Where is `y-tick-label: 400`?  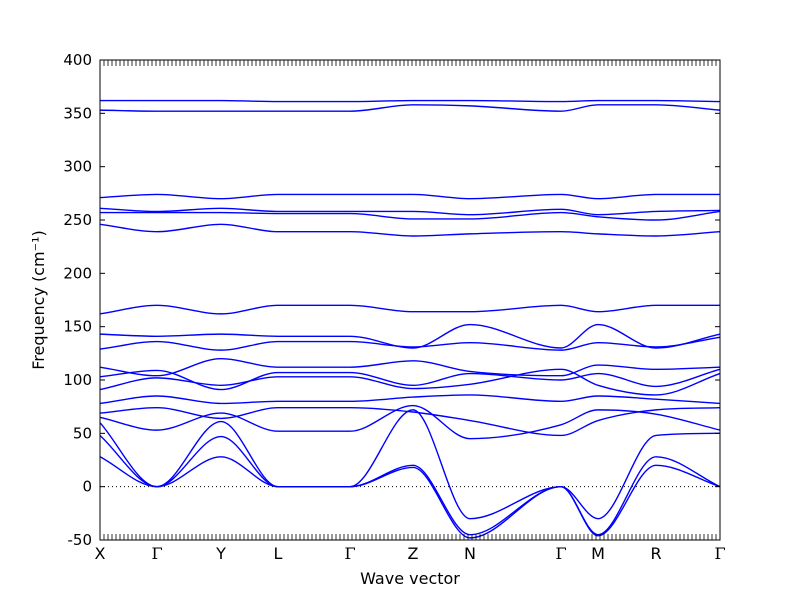 y-tick-label: 400 is located at coordinates (77, 60).